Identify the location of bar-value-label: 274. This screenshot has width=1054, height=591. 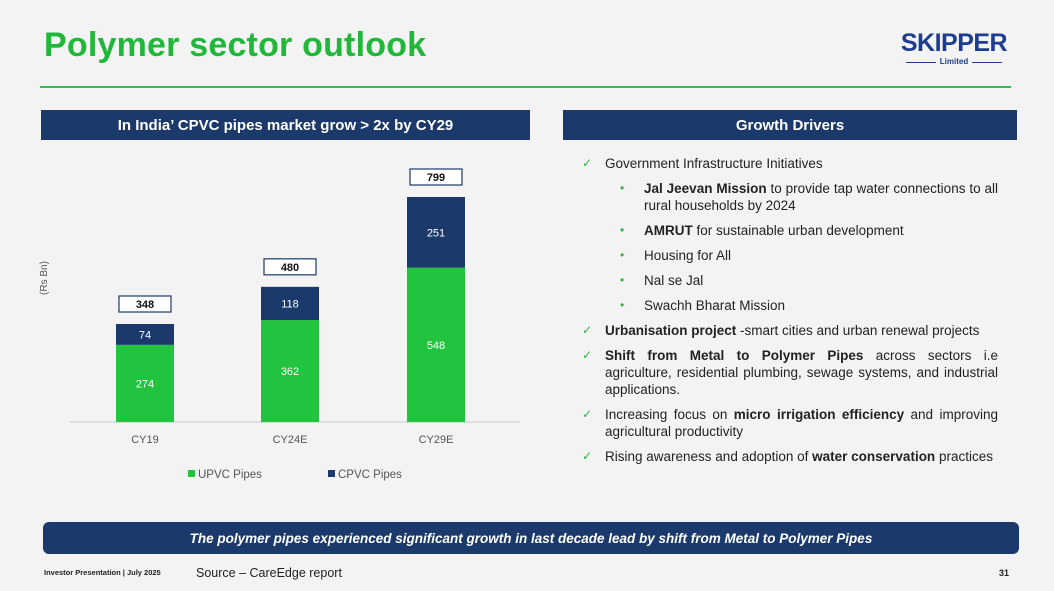
(145, 384).